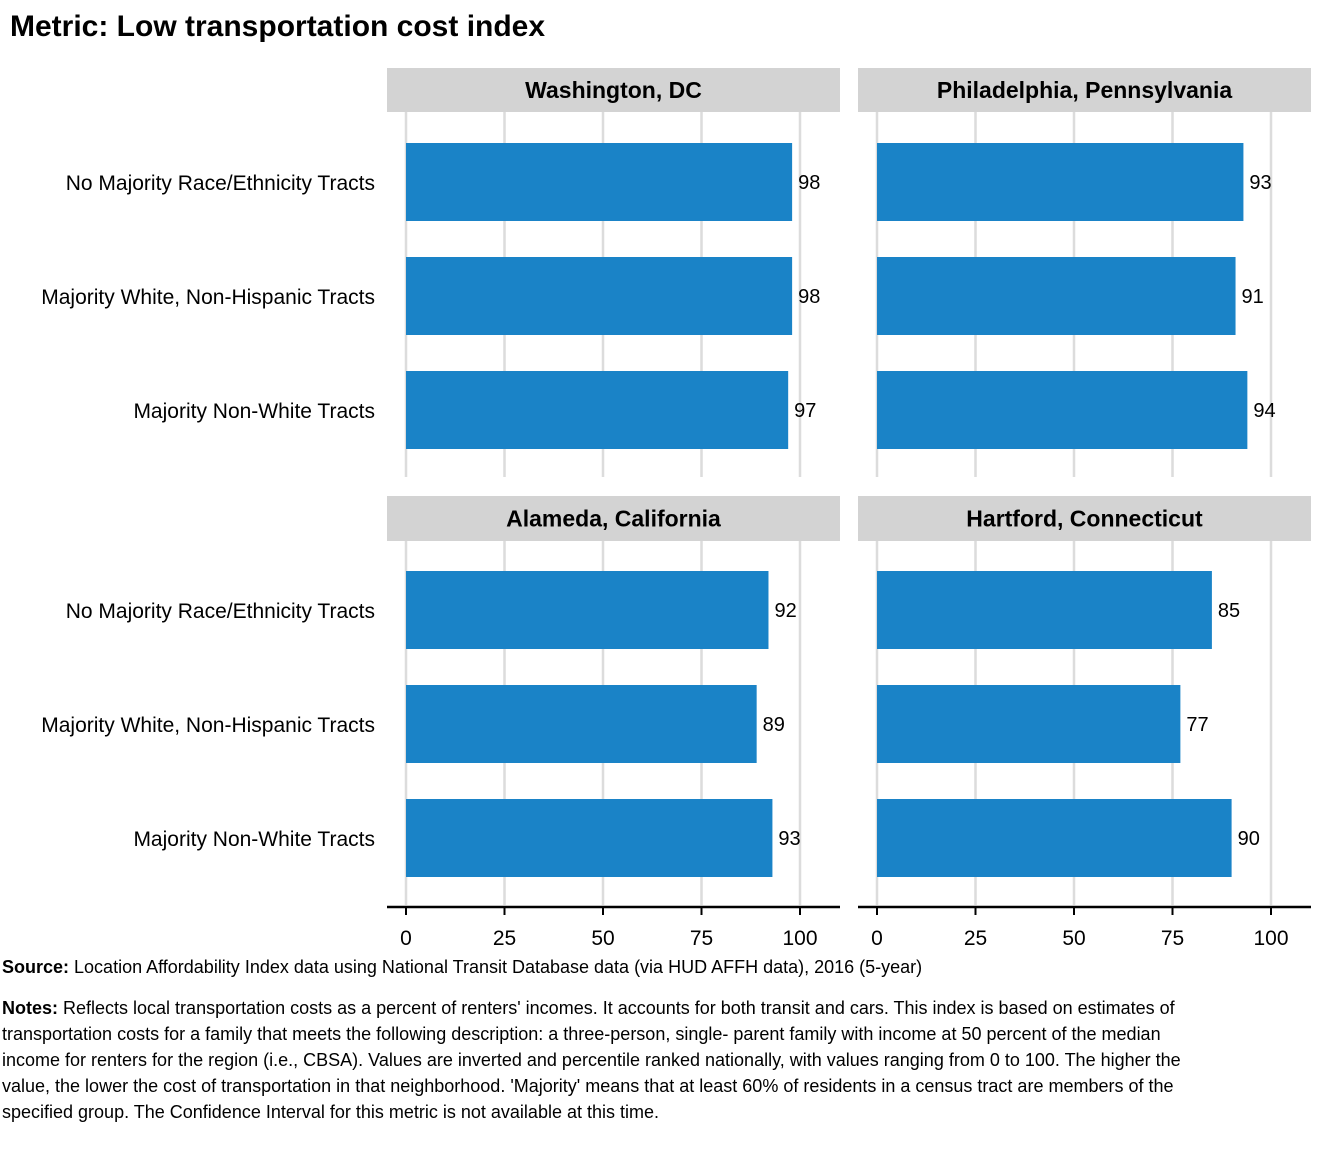  What do you see at coordinates (1264, 411) in the screenshot?
I see `bar-value-label: 94` at bounding box center [1264, 411].